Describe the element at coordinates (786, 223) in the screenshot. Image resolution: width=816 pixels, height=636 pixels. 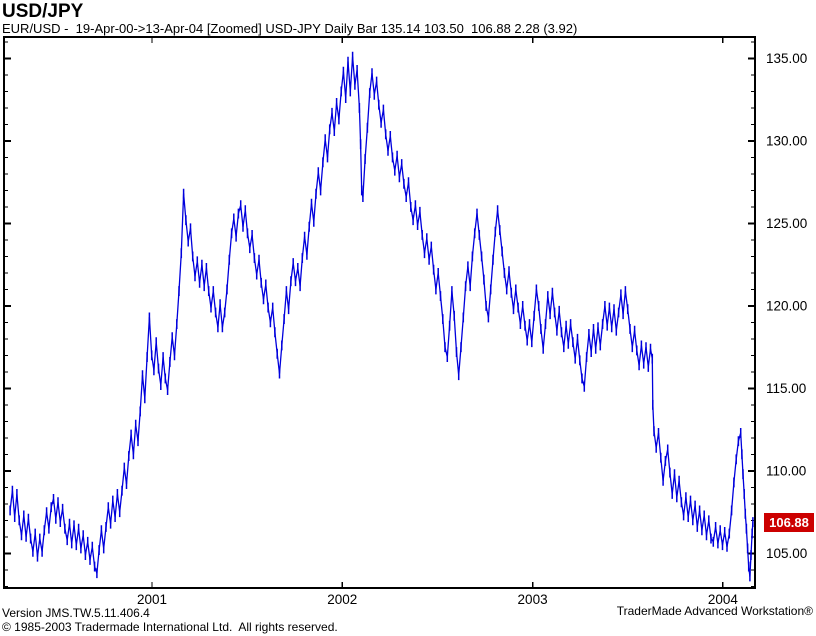
I see `y-axis-label: 125.00` at that location.